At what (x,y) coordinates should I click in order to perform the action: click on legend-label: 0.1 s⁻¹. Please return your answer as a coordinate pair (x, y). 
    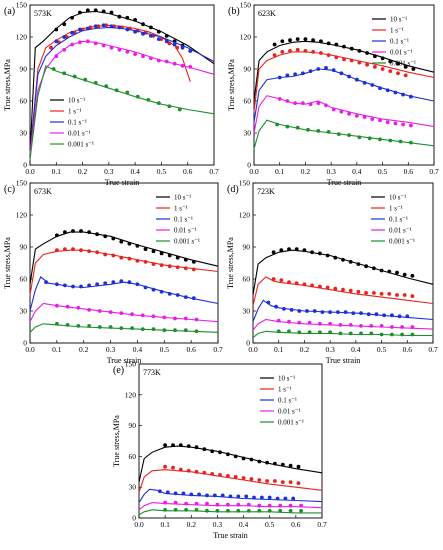
    Looking at the image, I should click on (398, 220).